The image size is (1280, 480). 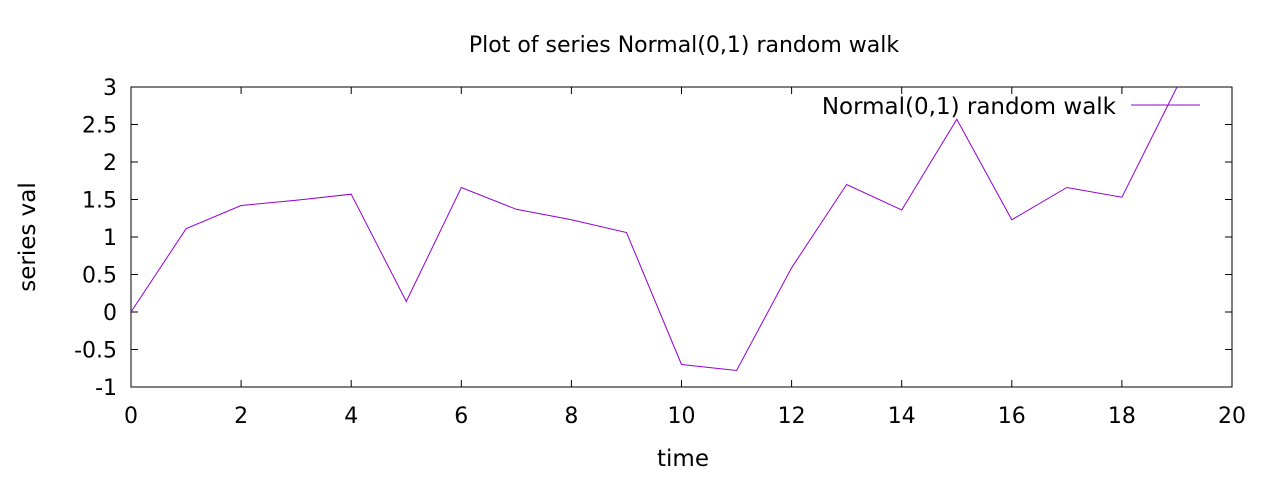 What do you see at coordinates (684, 45) in the screenshot?
I see `chart-title: Plot of series Normal(0,1) random walk` at bounding box center [684, 45].